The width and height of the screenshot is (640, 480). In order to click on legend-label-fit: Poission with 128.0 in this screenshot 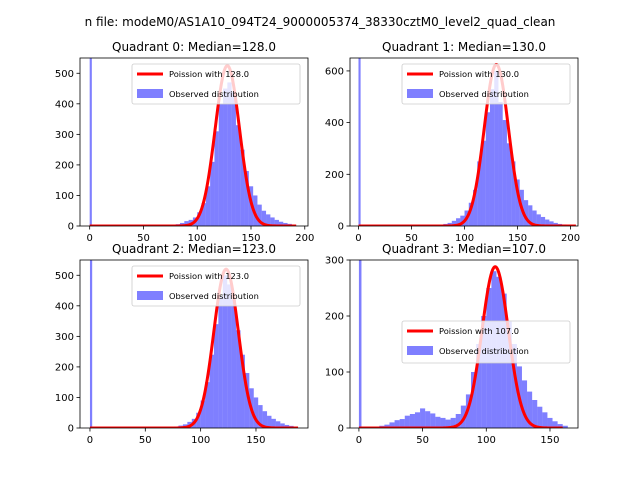, I will do `click(209, 74)`.